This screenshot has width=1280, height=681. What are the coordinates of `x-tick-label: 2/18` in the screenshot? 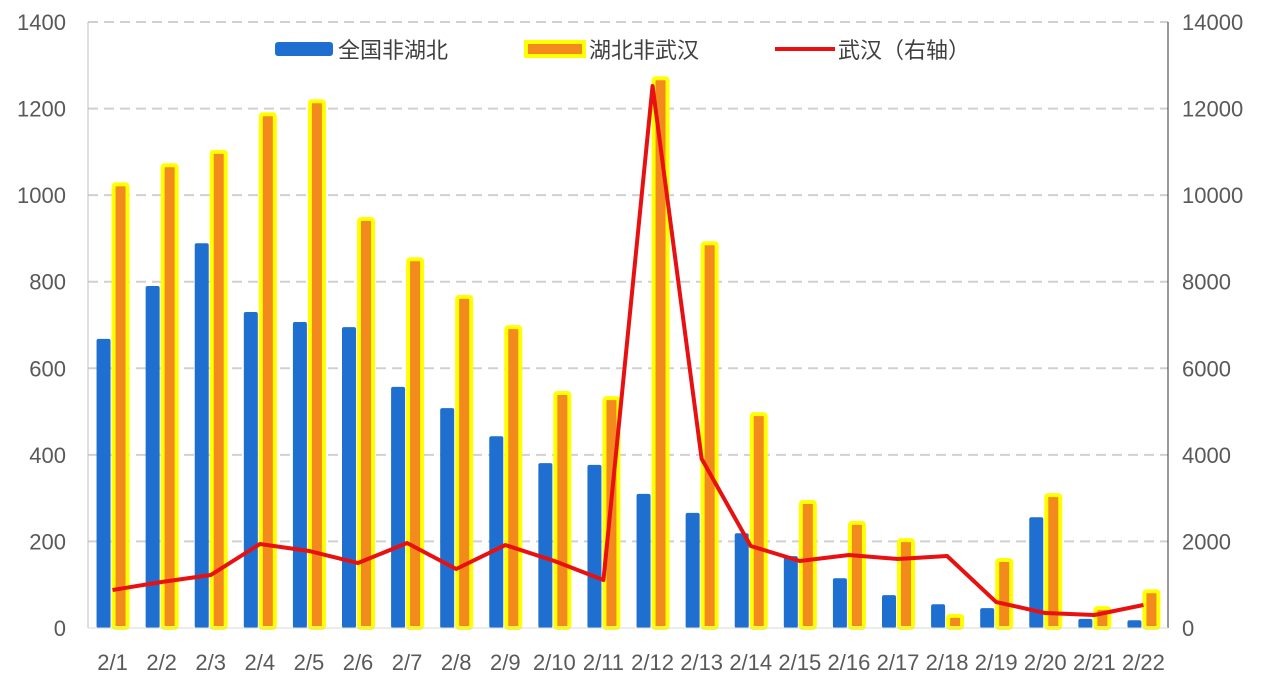 It's located at (947, 662).